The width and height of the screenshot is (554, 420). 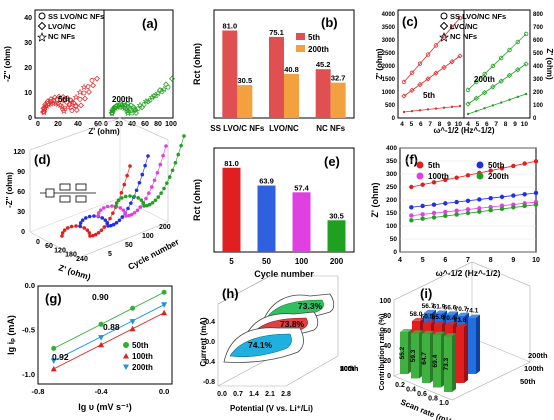 What do you see at coordinates (337, 261) in the screenshot?
I see `category-label: 200` at bounding box center [337, 261].